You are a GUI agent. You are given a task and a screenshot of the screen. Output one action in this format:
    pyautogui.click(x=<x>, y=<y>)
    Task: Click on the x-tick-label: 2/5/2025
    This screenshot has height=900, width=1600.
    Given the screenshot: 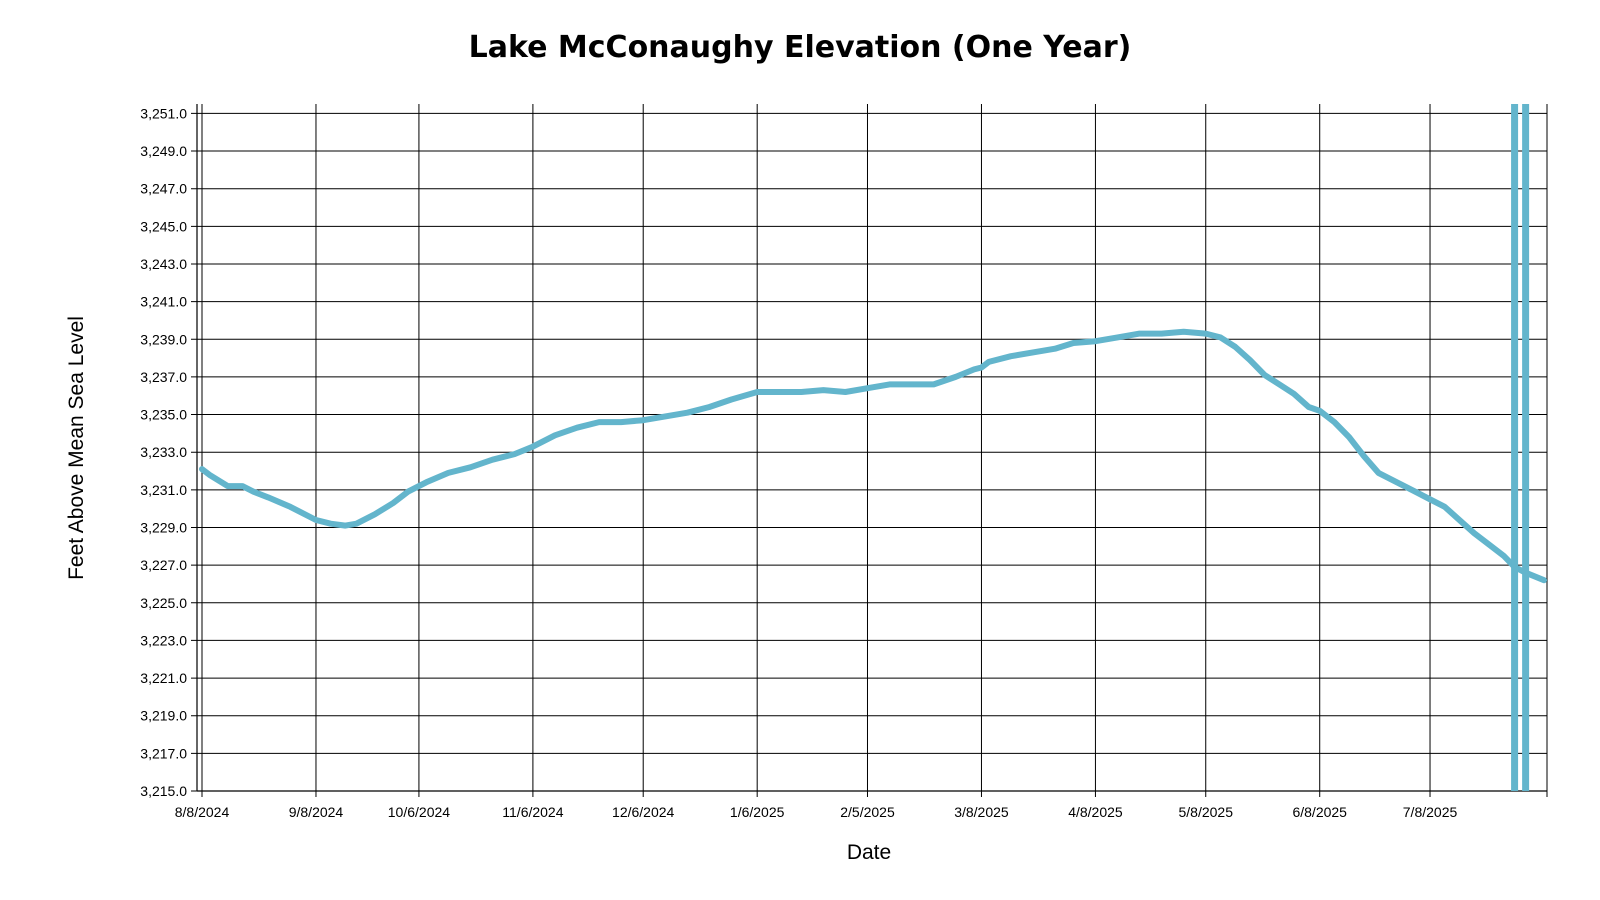 What is the action you would take?
    pyautogui.click(x=867, y=812)
    